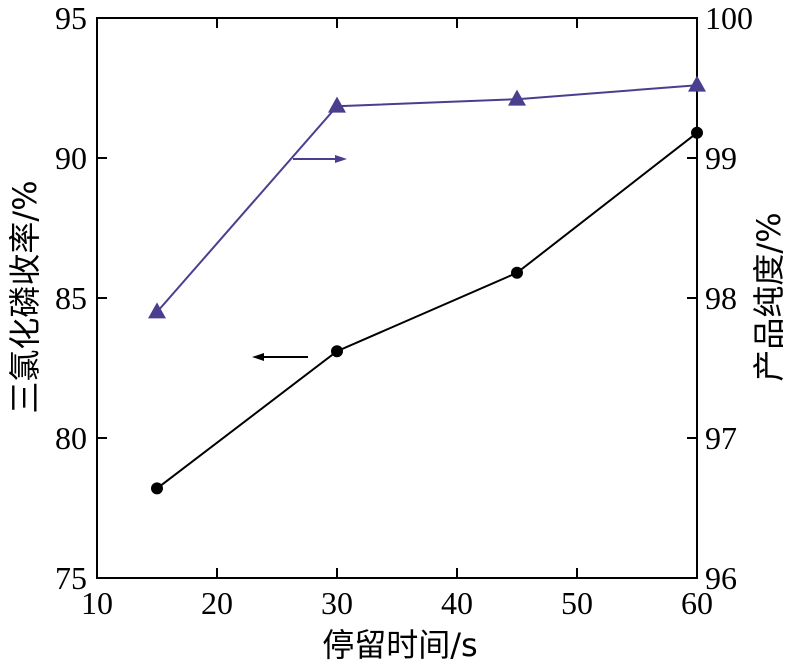 The width and height of the screenshot is (800, 667). What do you see at coordinates (71, 438) in the screenshot?
I see `y-left-tick-label: 80` at bounding box center [71, 438].